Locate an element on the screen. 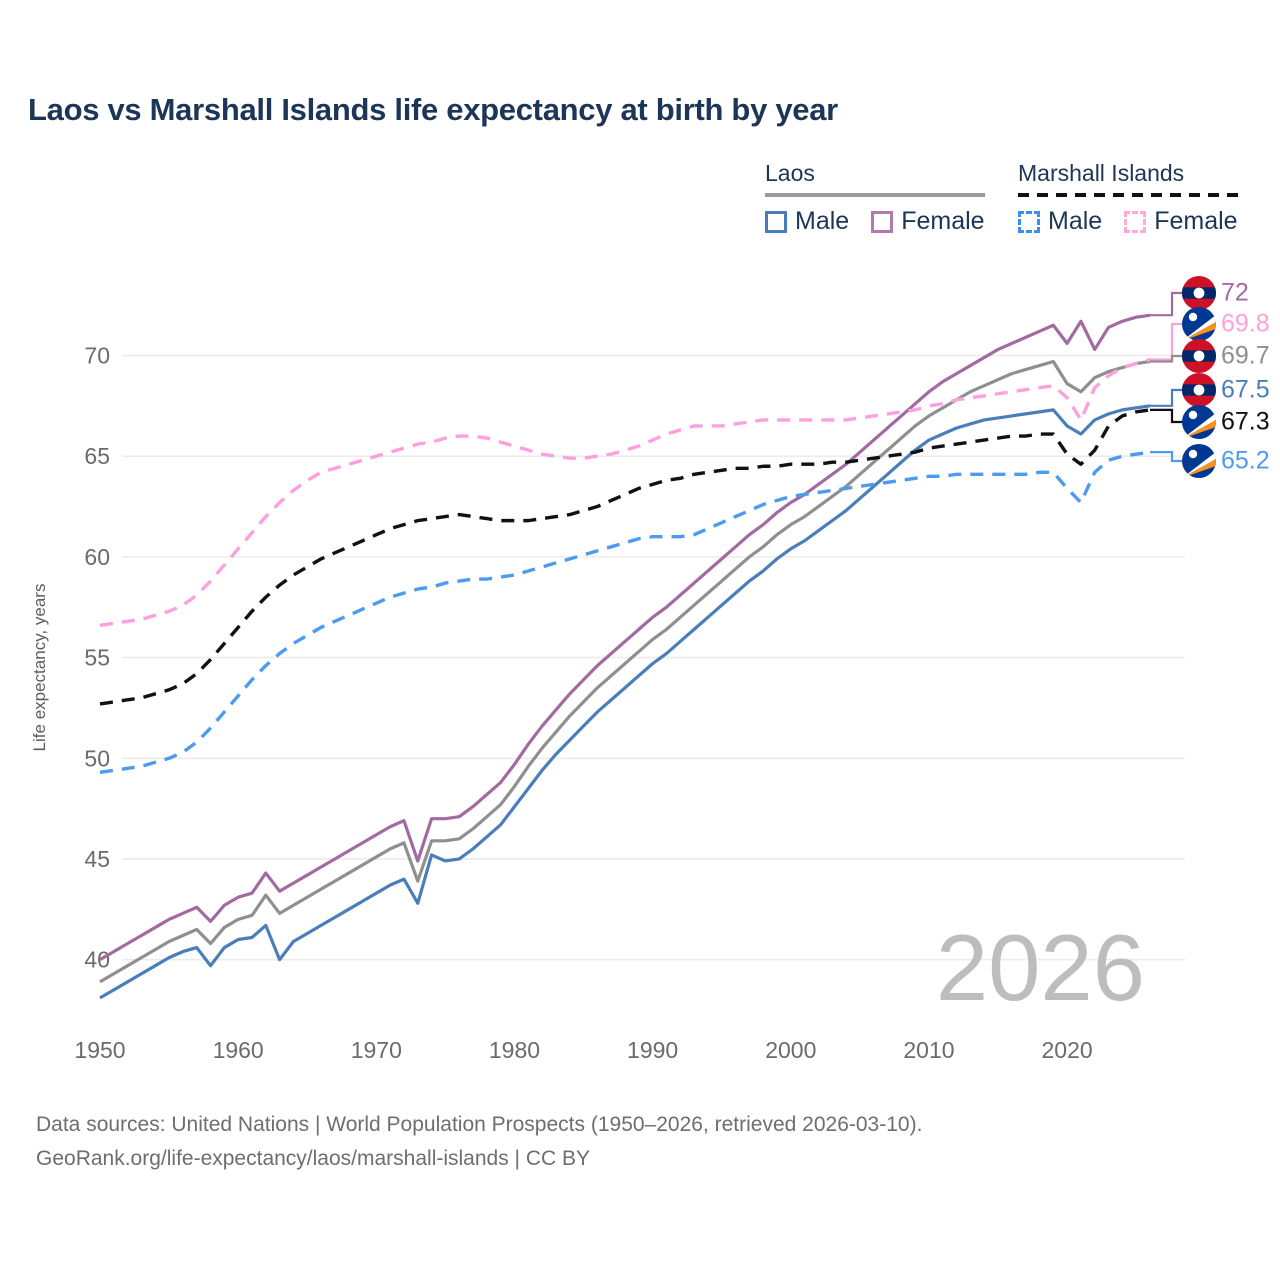  y-axis-ticks: 40 45 50 55 60 65 70 is located at coordinates (97, 657).